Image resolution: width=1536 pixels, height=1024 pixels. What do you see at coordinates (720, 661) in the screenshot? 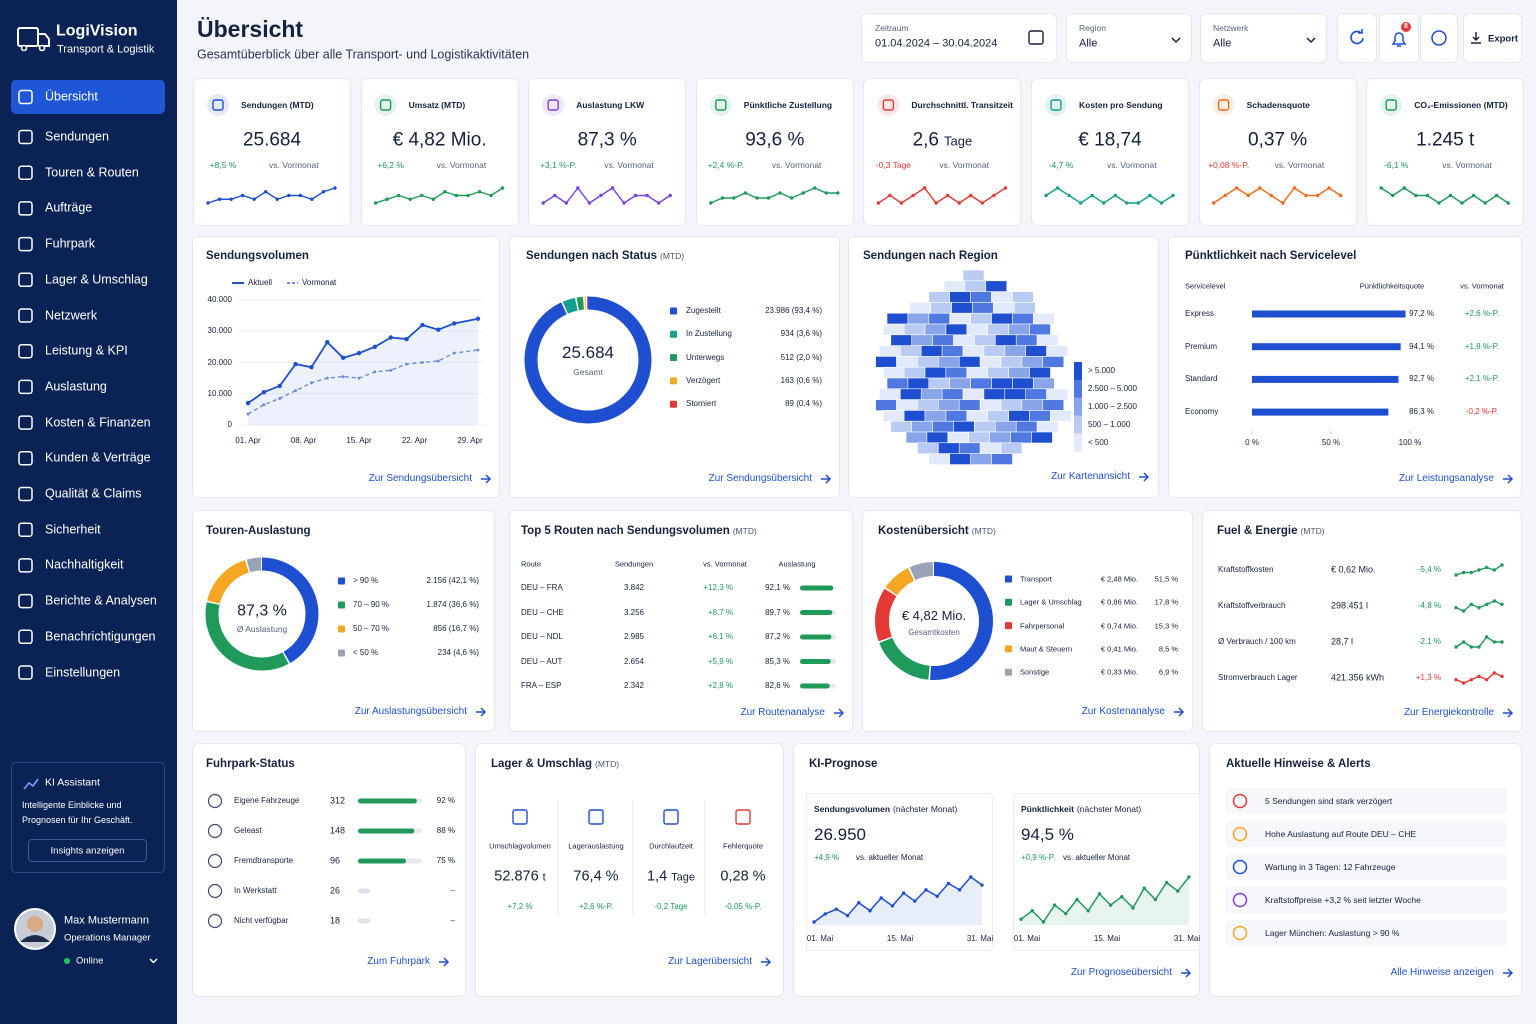
I see `route-change: +5,9 %` at bounding box center [720, 661].